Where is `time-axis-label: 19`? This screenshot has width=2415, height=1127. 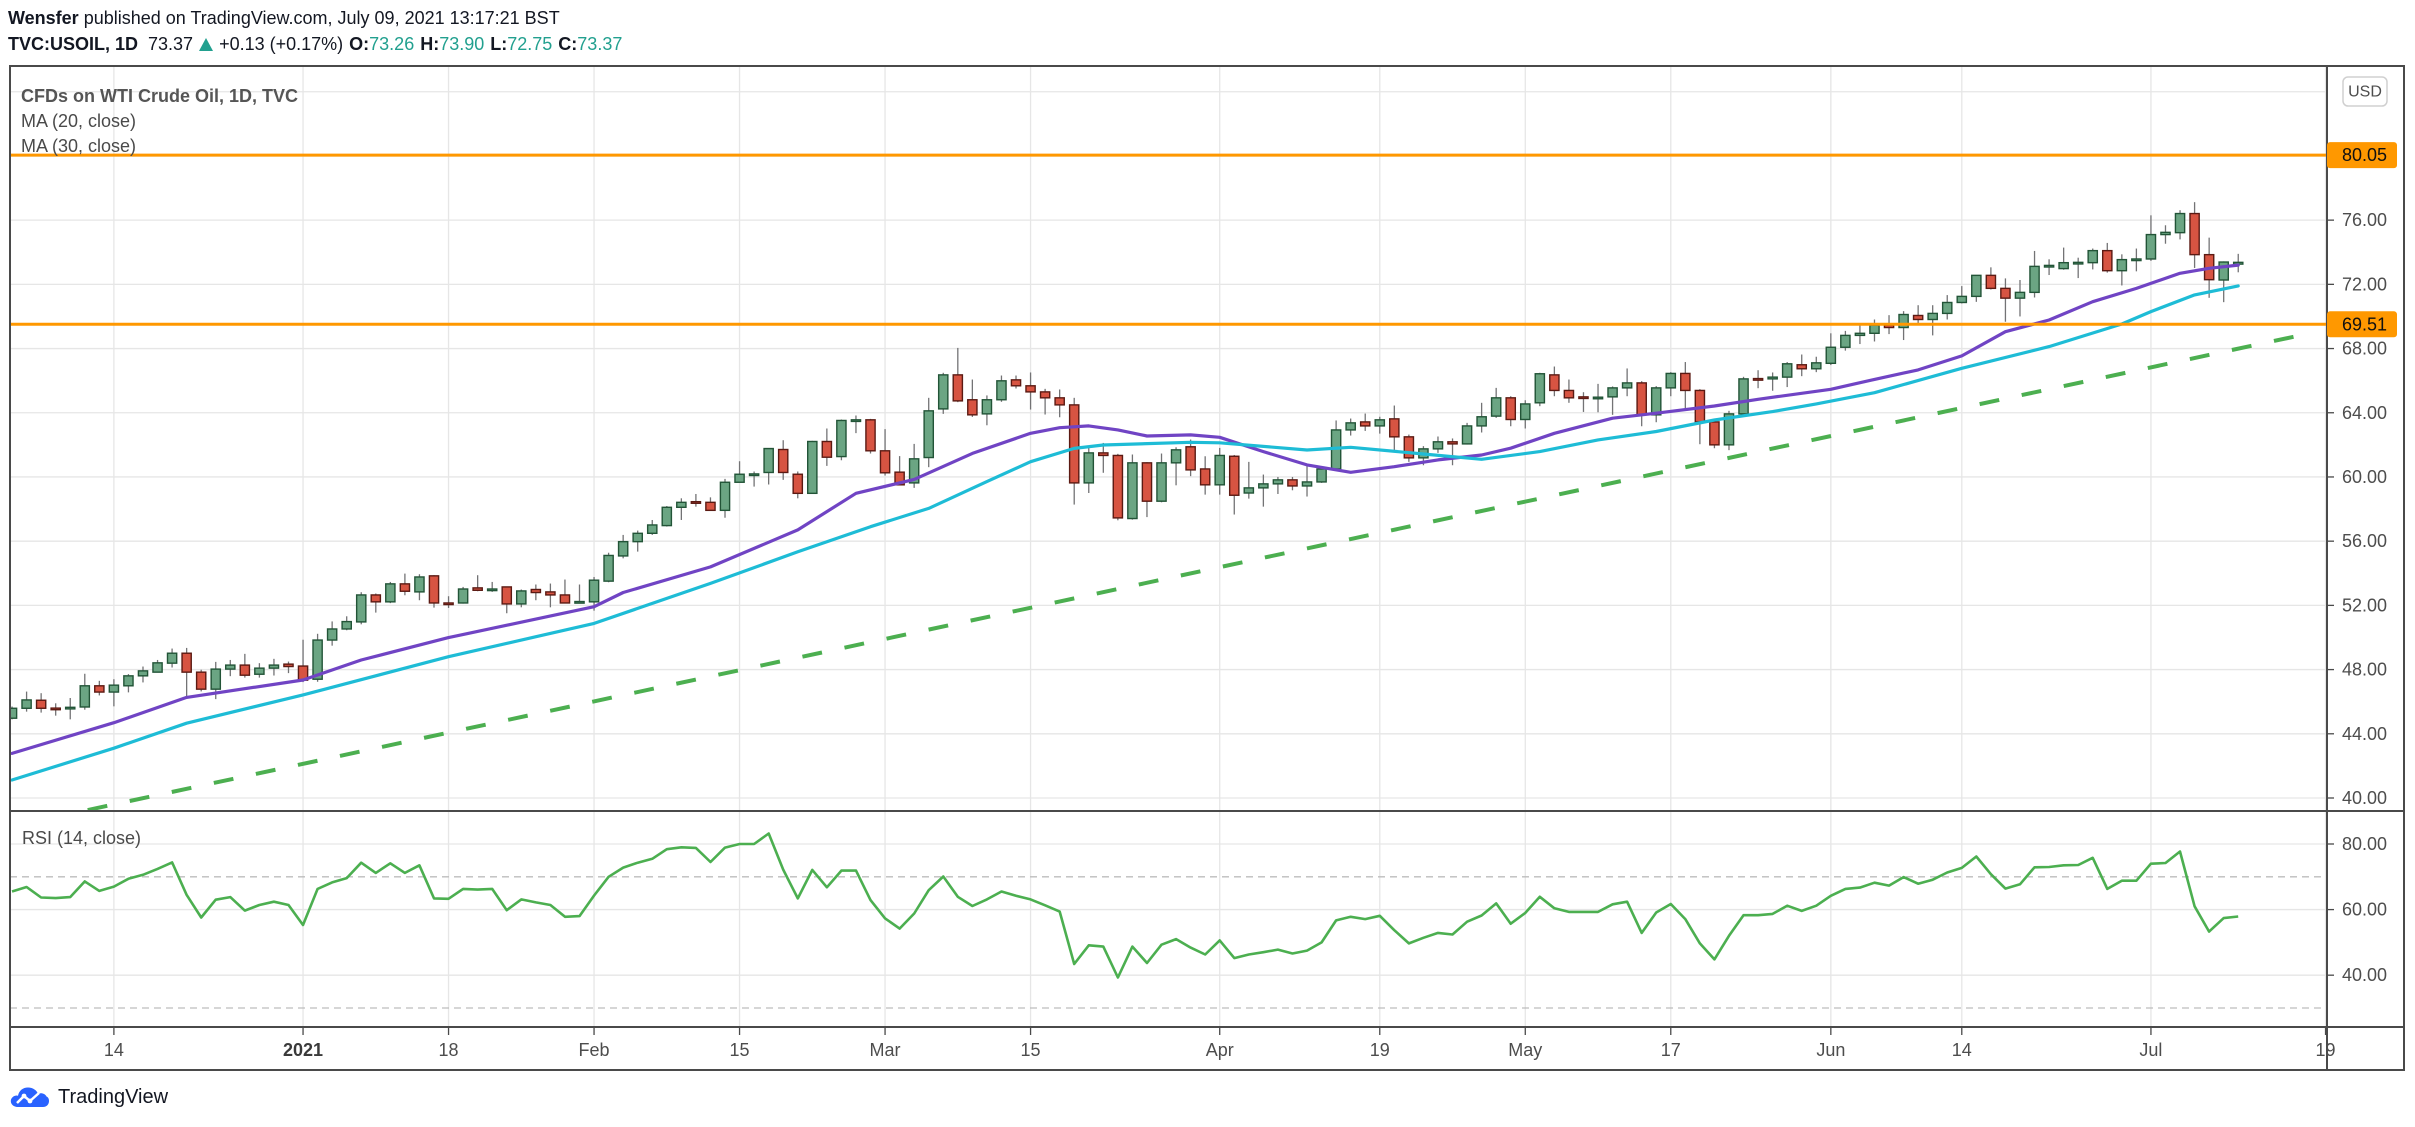 time-axis-label: 19 is located at coordinates (1380, 1050).